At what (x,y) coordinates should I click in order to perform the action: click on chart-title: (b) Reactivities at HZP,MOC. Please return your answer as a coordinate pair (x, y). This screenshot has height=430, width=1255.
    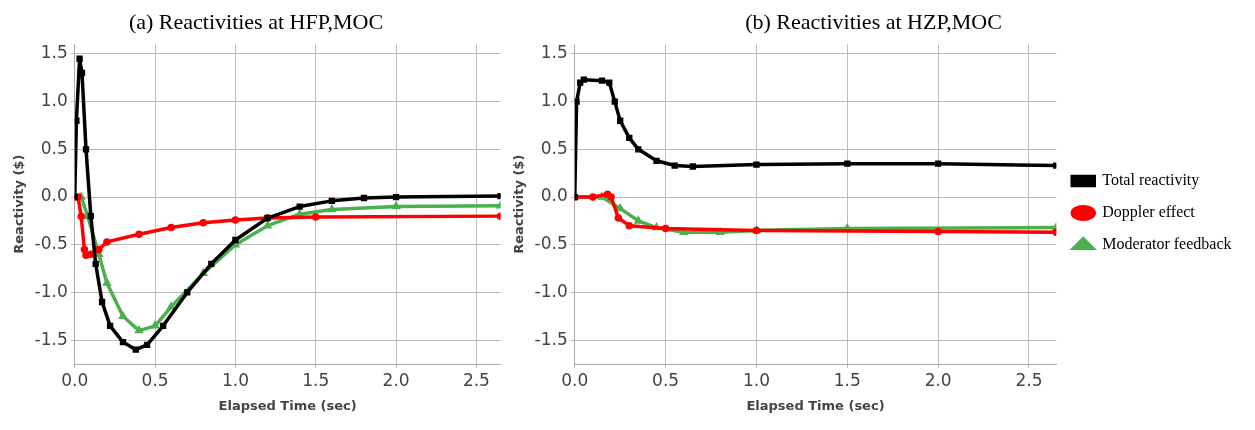
    Looking at the image, I should click on (873, 21).